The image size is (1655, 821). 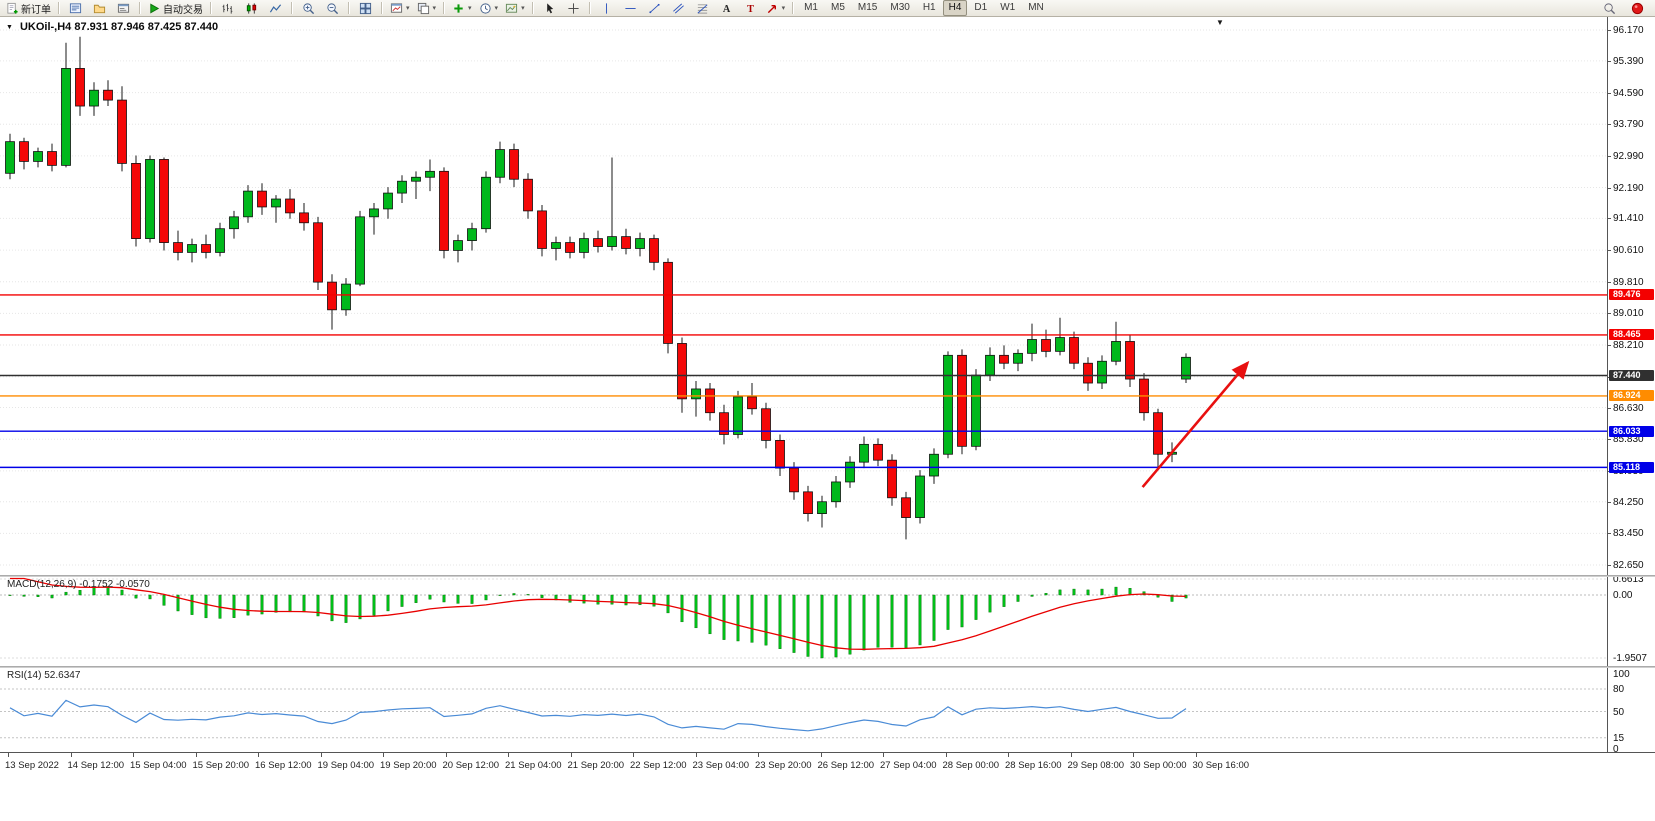 What do you see at coordinates (1628, 346) in the screenshot?
I see `price-axis-label: 88.210` at bounding box center [1628, 346].